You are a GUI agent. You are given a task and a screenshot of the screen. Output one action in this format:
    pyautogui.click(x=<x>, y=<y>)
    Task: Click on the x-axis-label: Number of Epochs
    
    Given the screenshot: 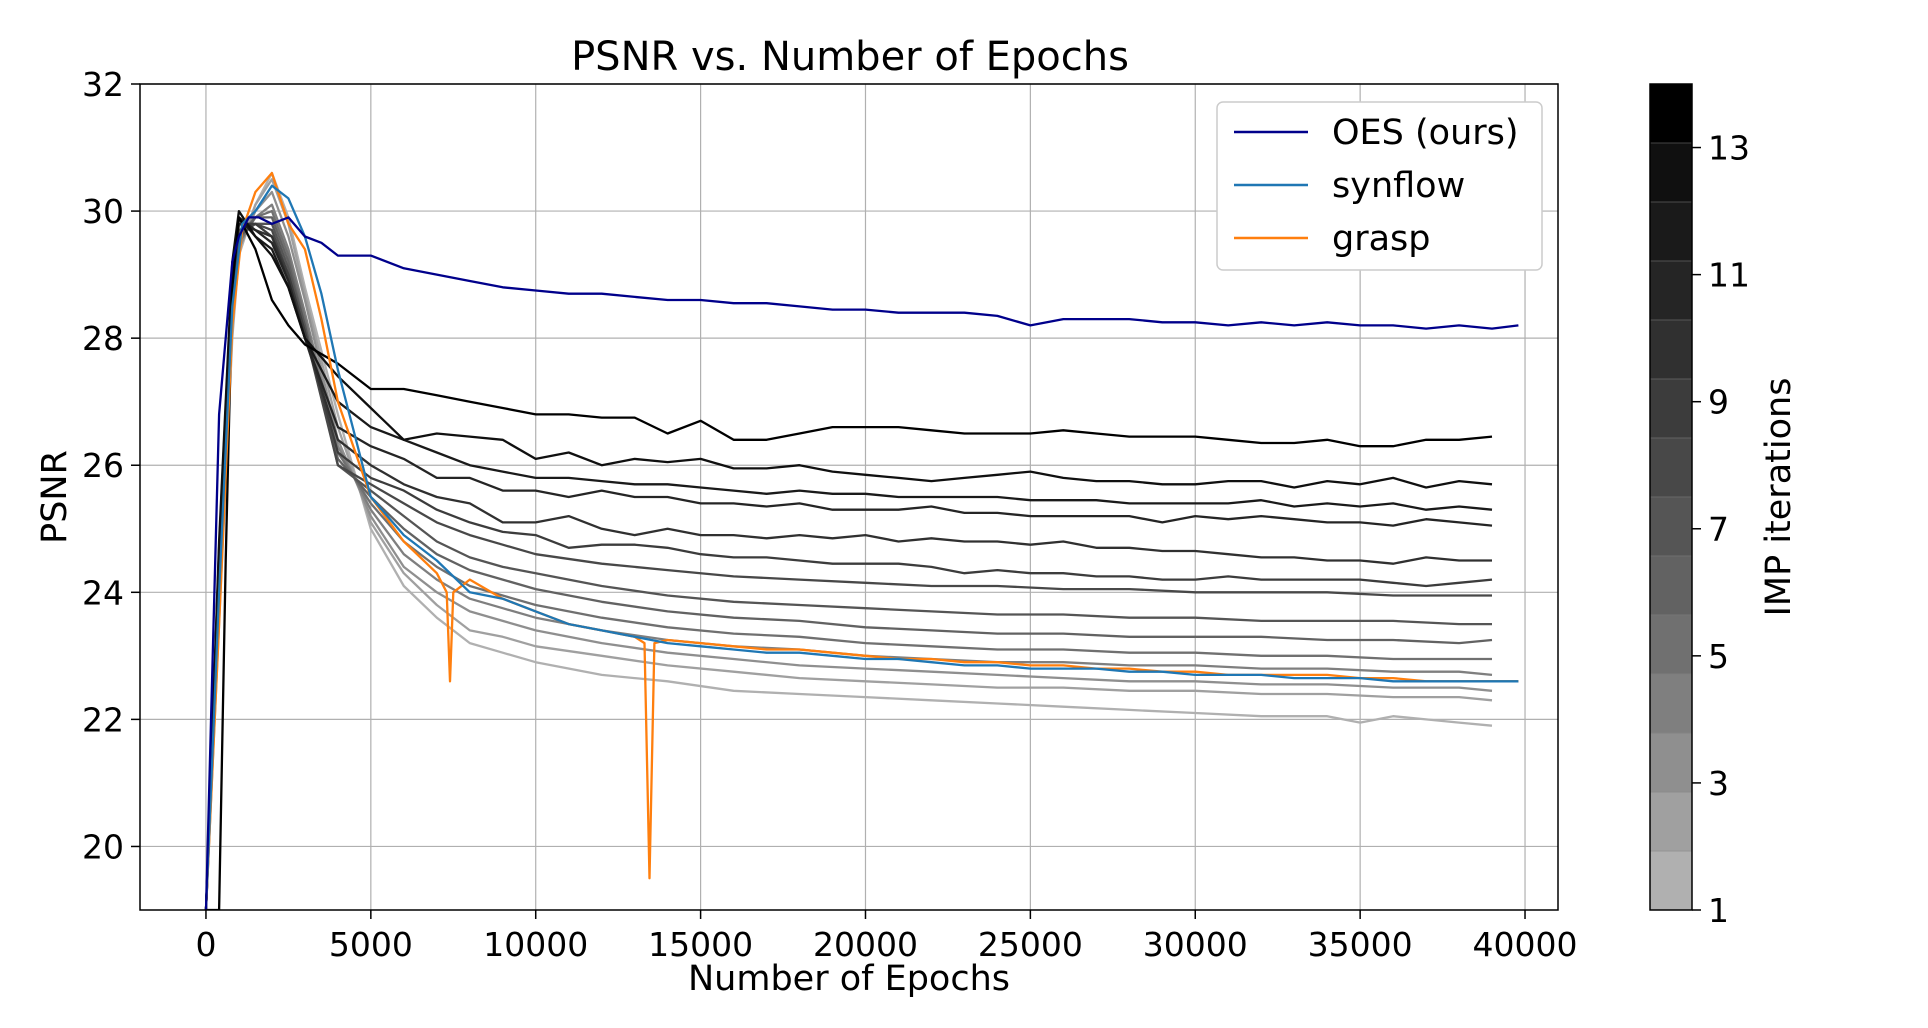 What is the action you would take?
    pyautogui.click(x=849, y=979)
    